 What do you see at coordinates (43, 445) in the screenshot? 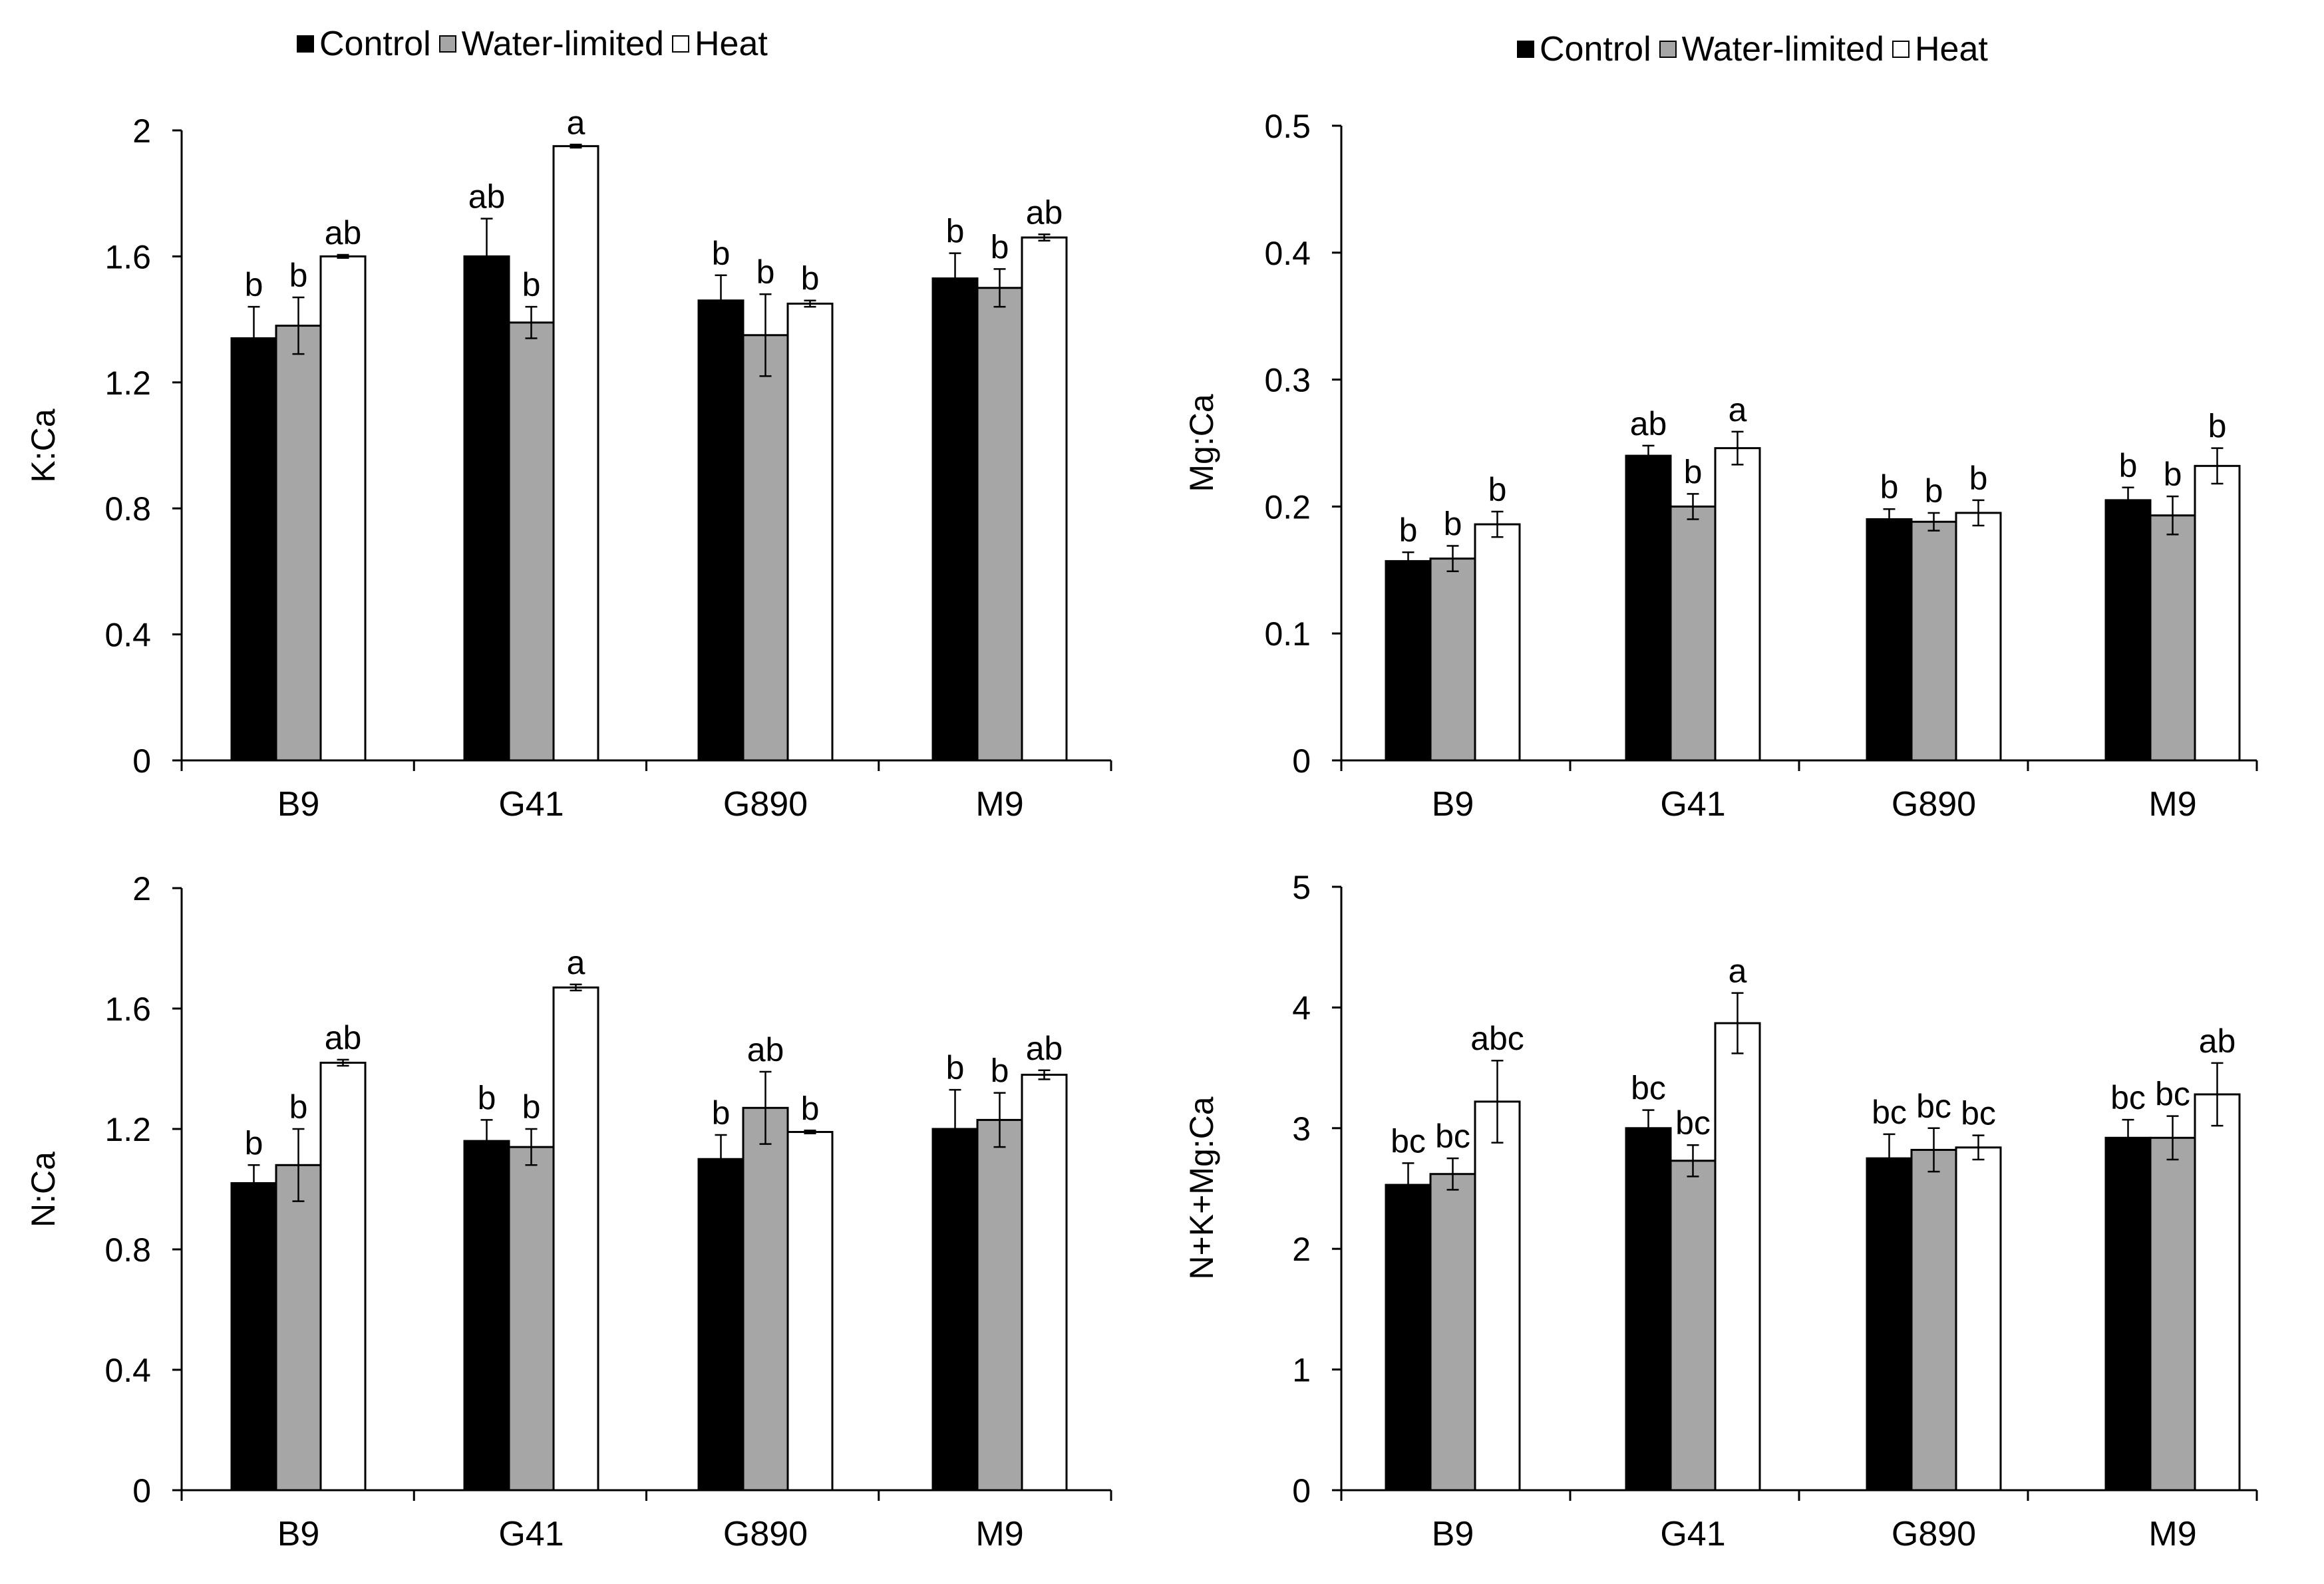
I see `y-axis-label: K:Ca` at bounding box center [43, 445].